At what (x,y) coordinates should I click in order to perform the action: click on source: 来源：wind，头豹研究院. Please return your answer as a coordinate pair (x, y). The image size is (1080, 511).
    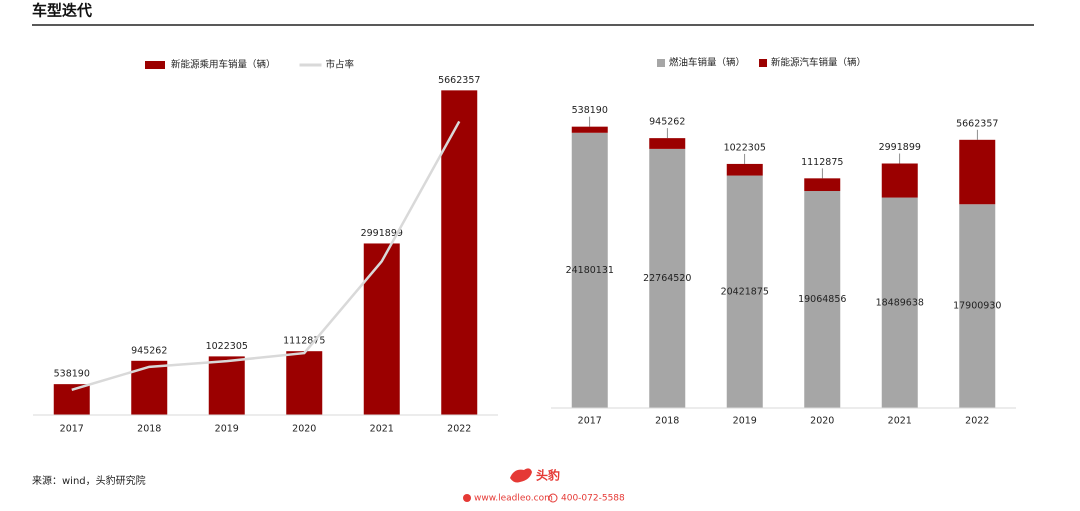
    Looking at the image, I should click on (89, 480).